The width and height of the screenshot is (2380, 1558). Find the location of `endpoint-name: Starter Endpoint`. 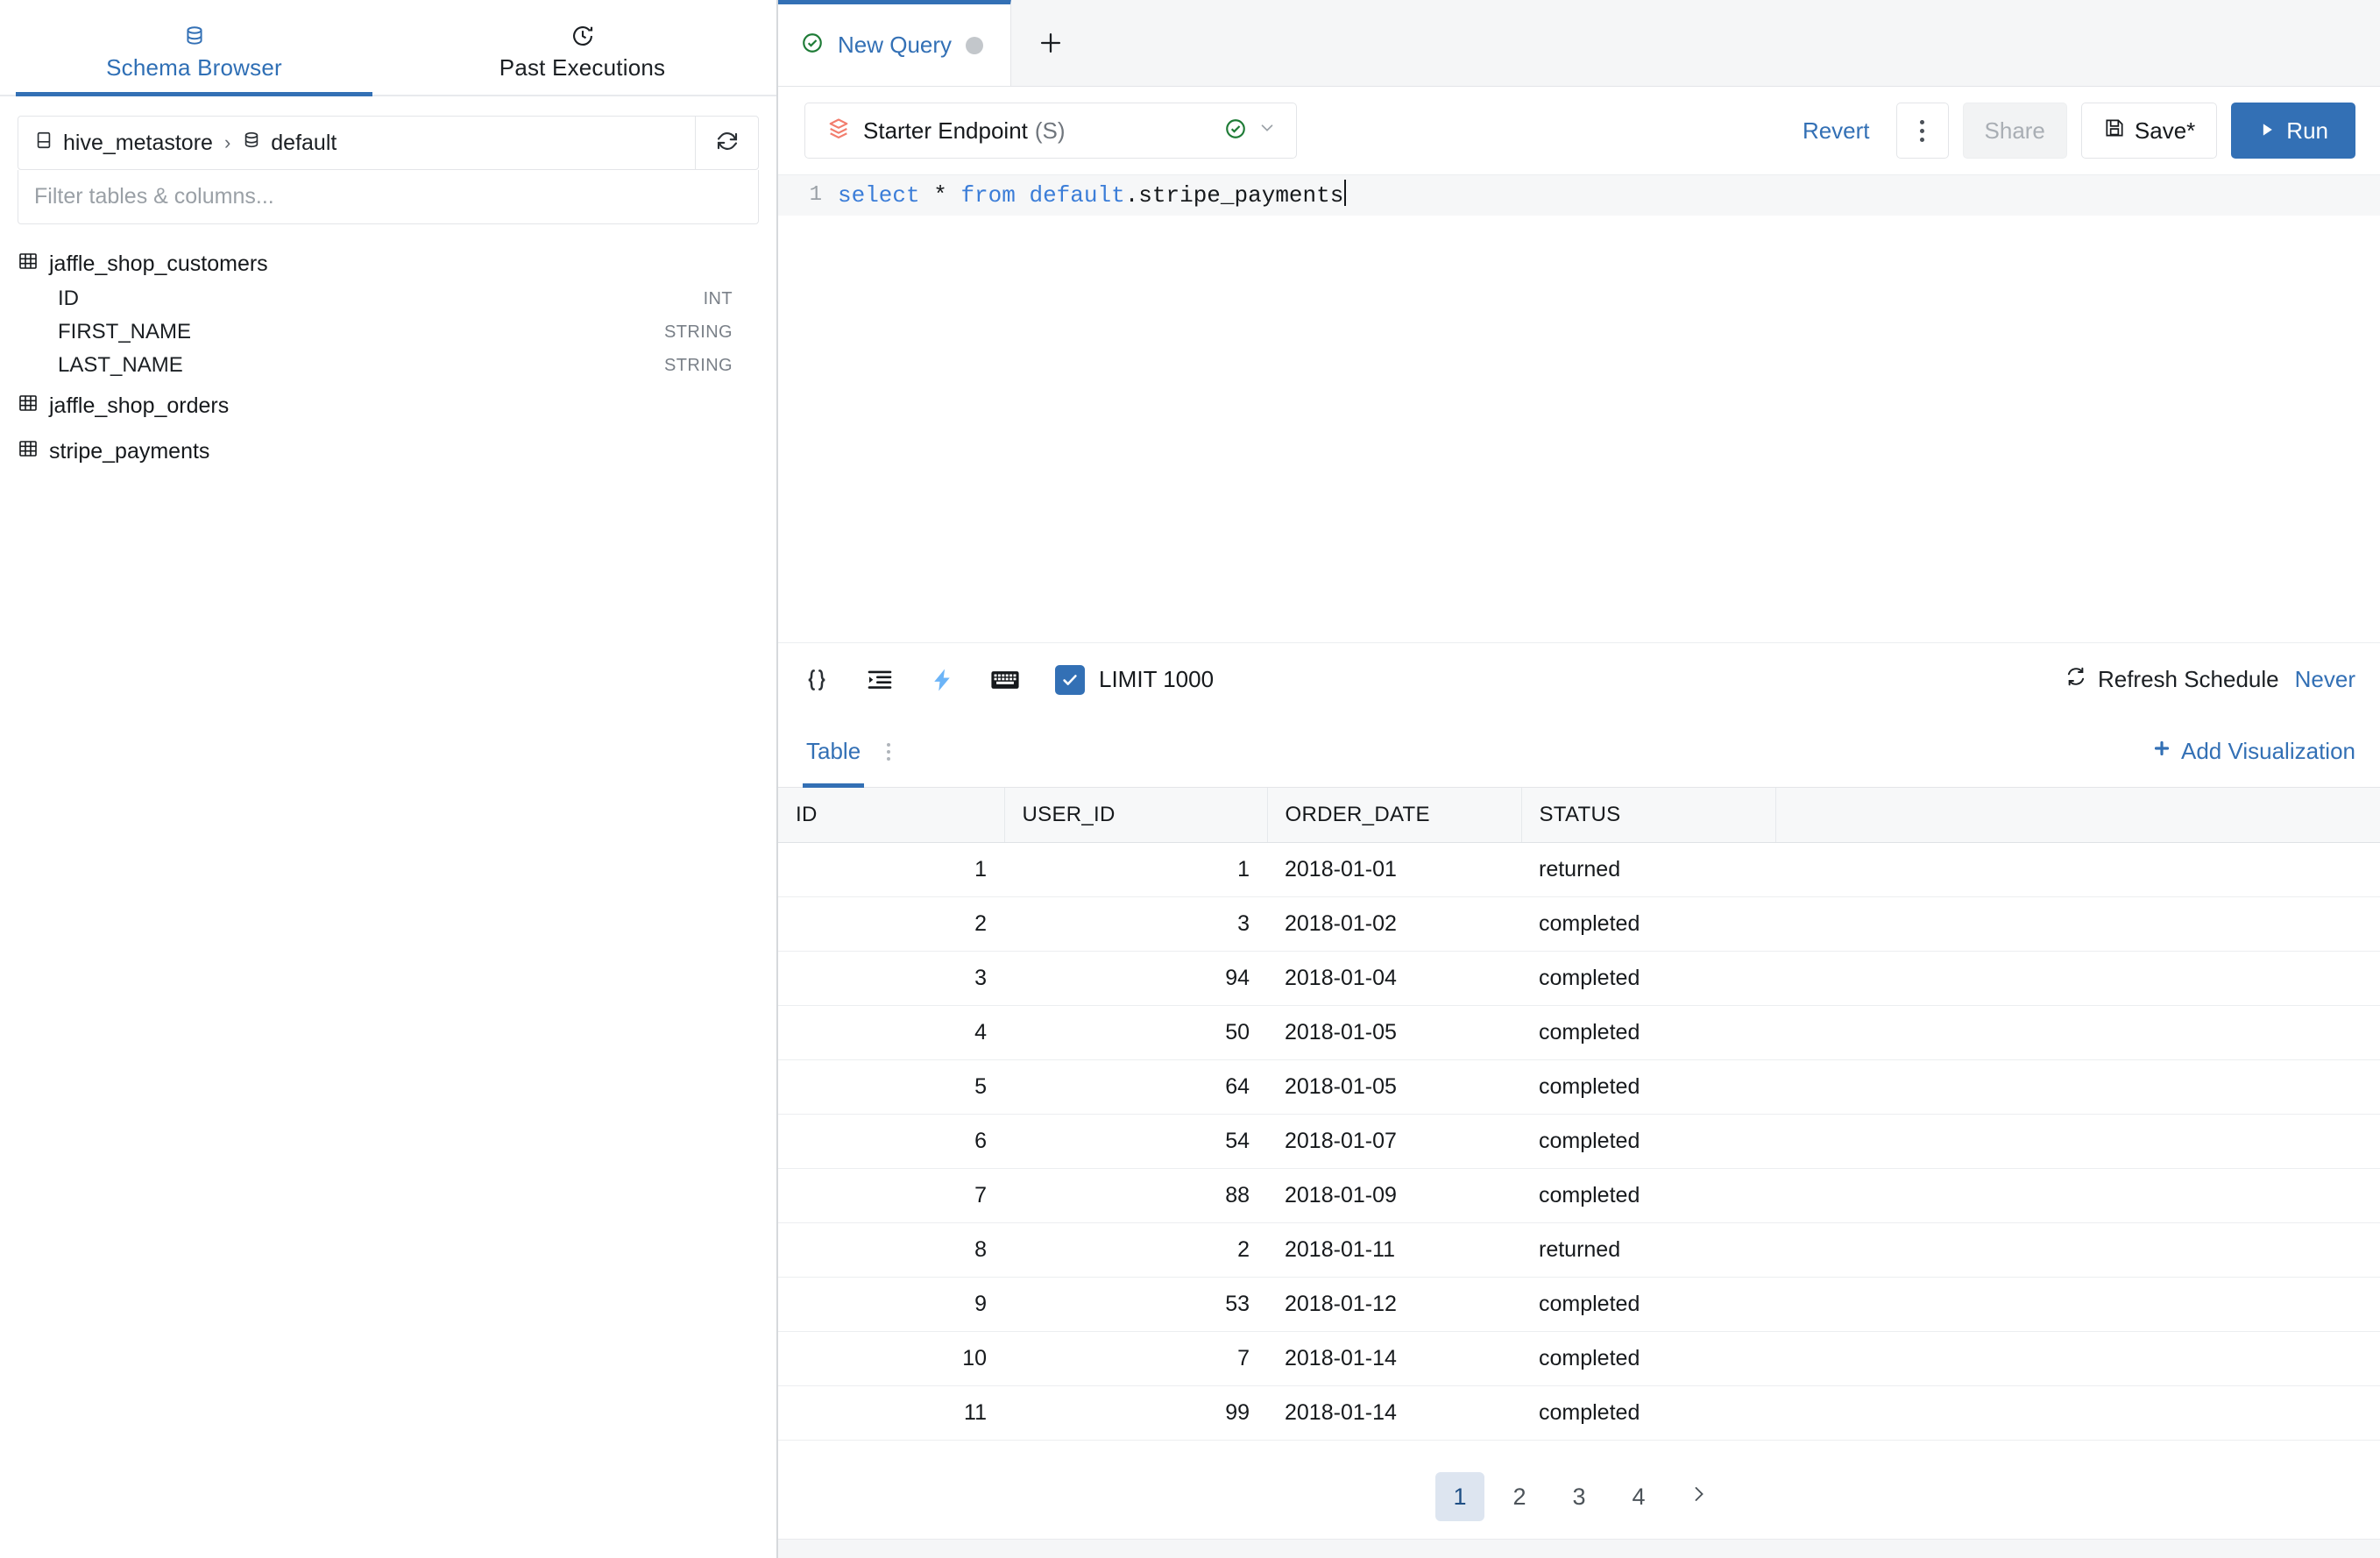

endpoint-name: Starter Endpoint is located at coordinates (945, 130).